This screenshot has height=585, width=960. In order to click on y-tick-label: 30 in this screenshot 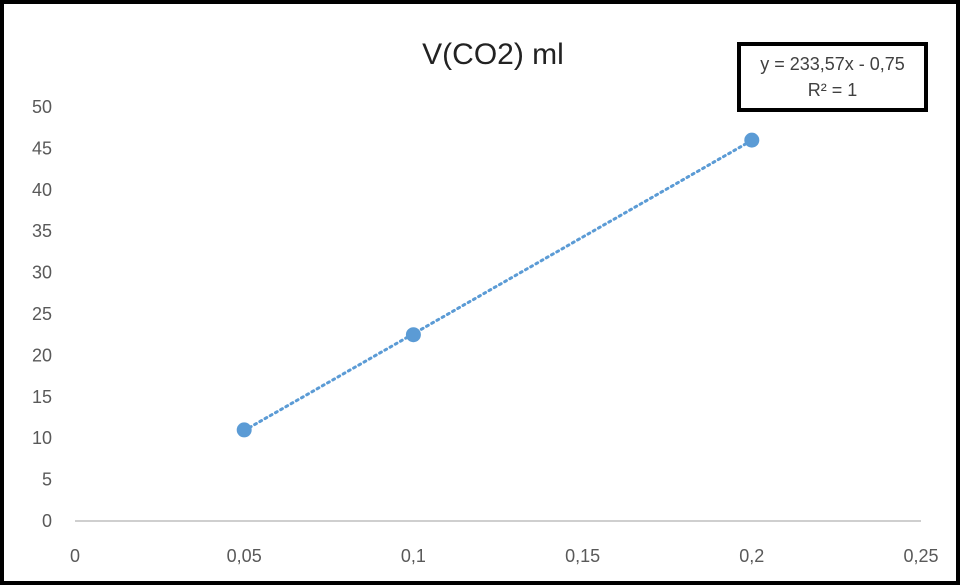, I will do `click(42, 273)`.